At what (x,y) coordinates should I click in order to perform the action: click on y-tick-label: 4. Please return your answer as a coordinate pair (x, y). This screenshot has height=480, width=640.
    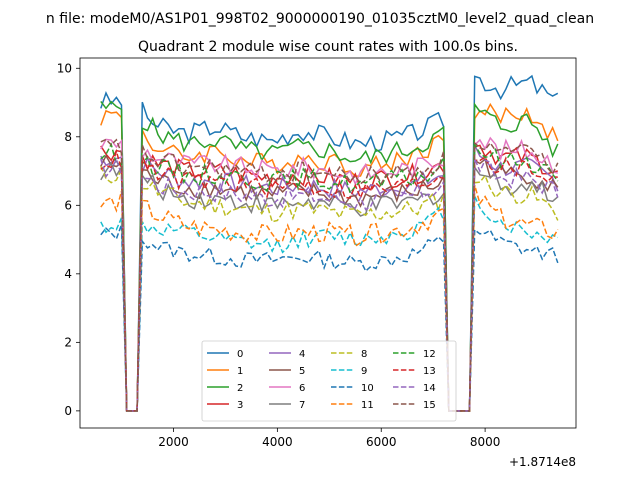
    Looking at the image, I should click on (68, 274).